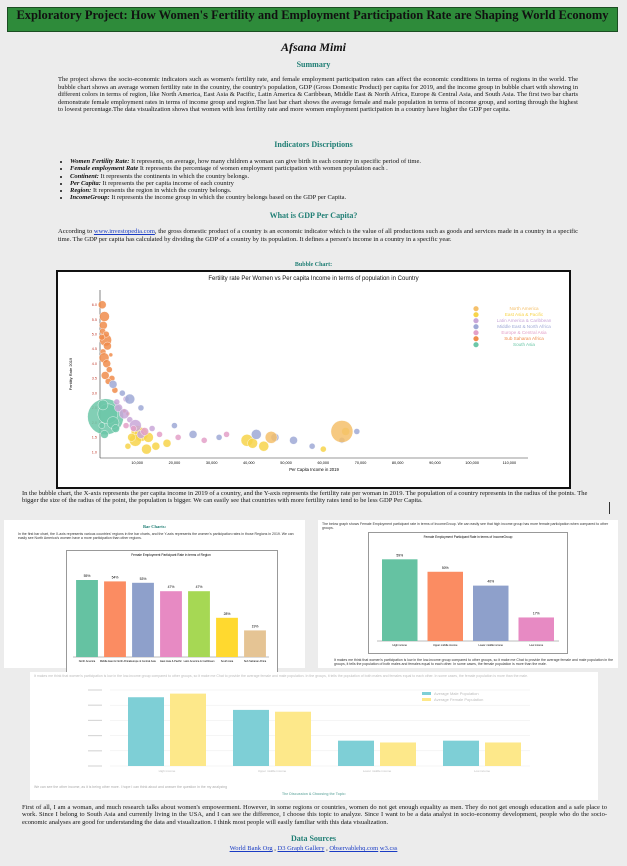 The width and height of the screenshot is (627, 866). What do you see at coordinates (301, 848) in the screenshot?
I see `source-link-d3: D3 Graph Gallery` at bounding box center [301, 848].